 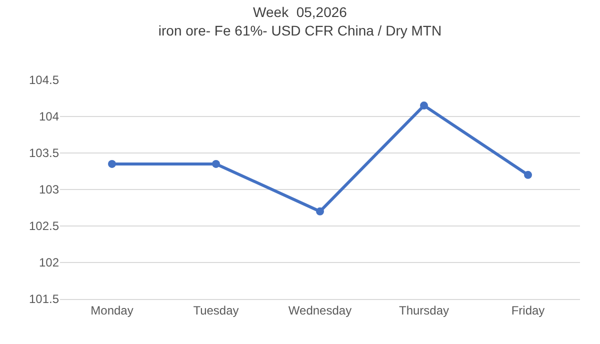 What do you see at coordinates (44, 226) in the screenshot?
I see `y-tick-label: 102.5` at bounding box center [44, 226].